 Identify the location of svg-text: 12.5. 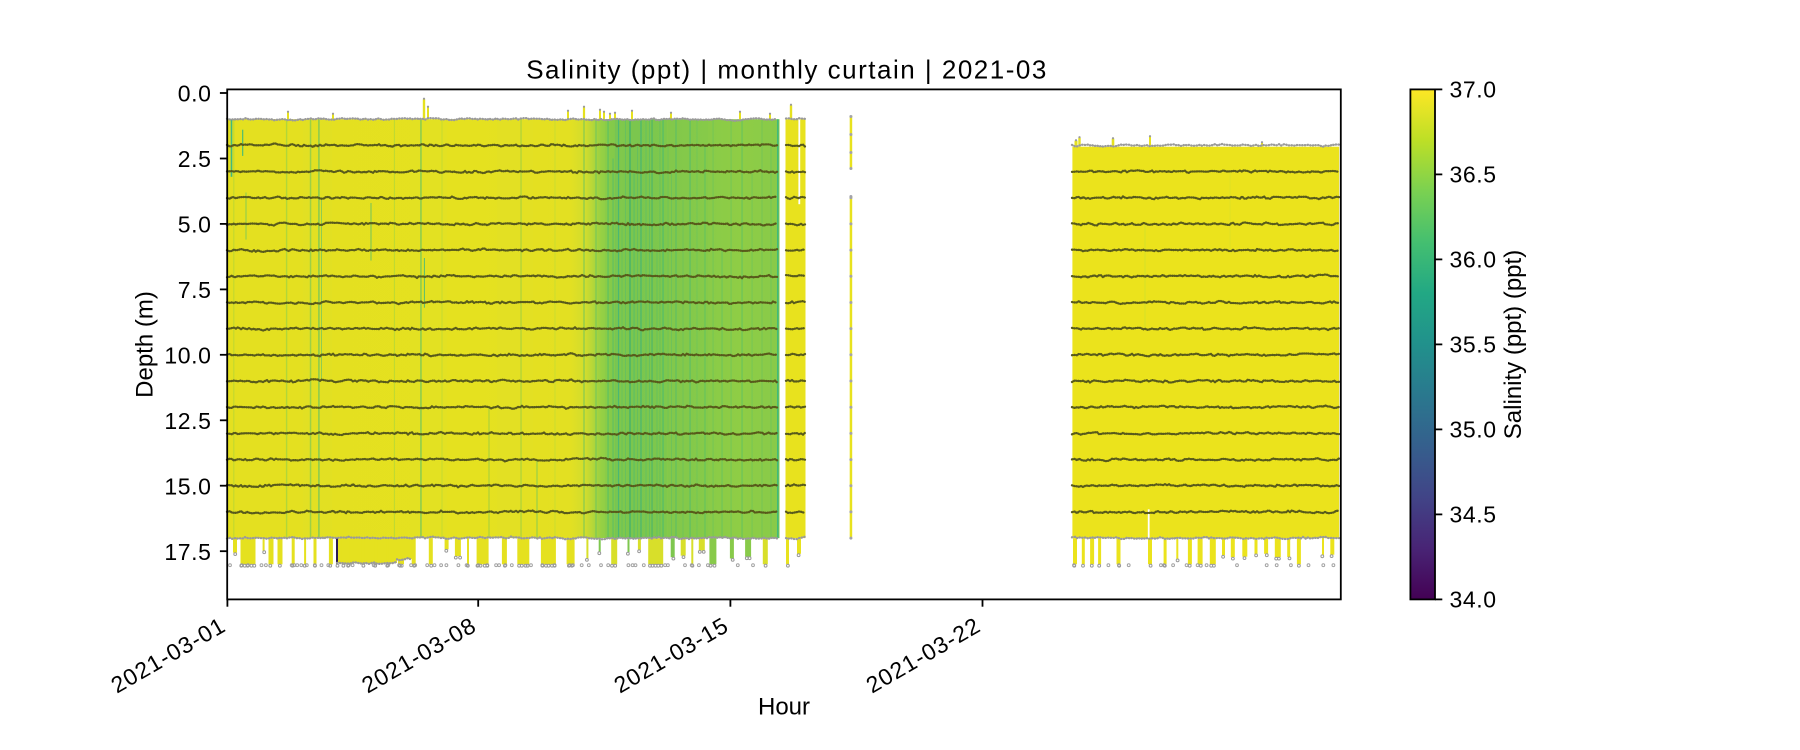
(187, 421).